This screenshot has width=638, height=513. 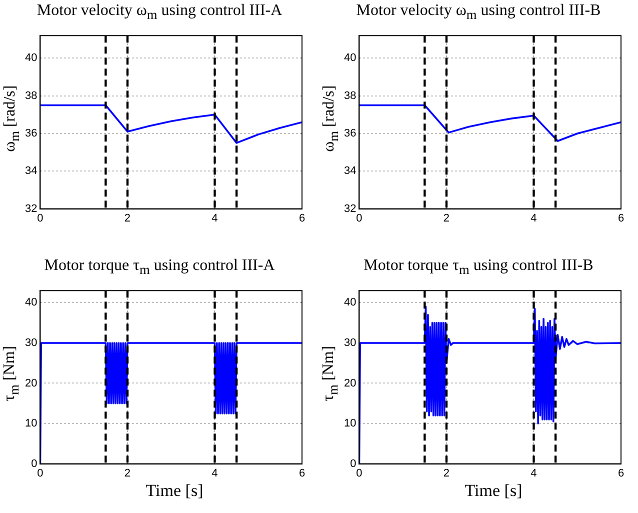 What do you see at coordinates (160, 13) in the screenshot?
I see `chart-title: Motor velocity ω$_{m}$ using control III-A` at bounding box center [160, 13].